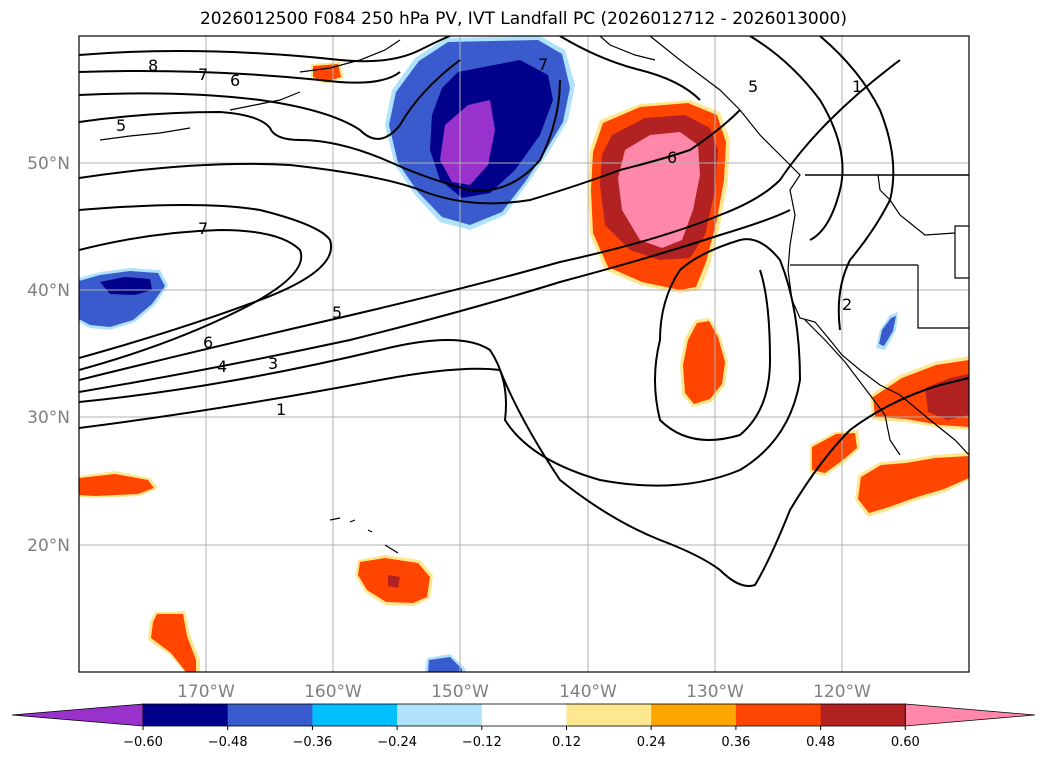 This screenshot has height=765, width=1047. What do you see at coordinates (482, 742) in the screenshot?
I see `colorbar-tick-label: −0.12` at bounding box center [482, 742].